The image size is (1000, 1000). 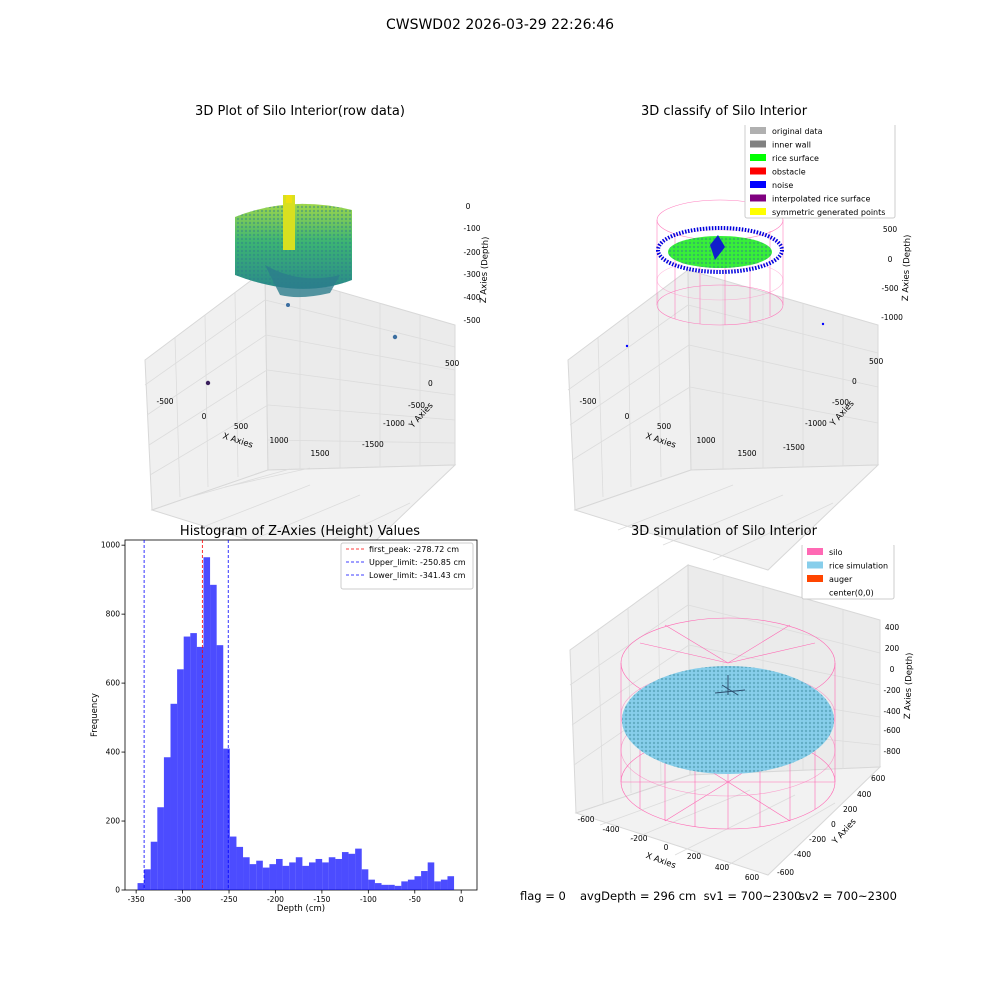 What do you see at coordinates (907, 267) in the screenshot?
I see `classify-zlabel: Z Axies (Depth)` at bounding box center [907, 267].